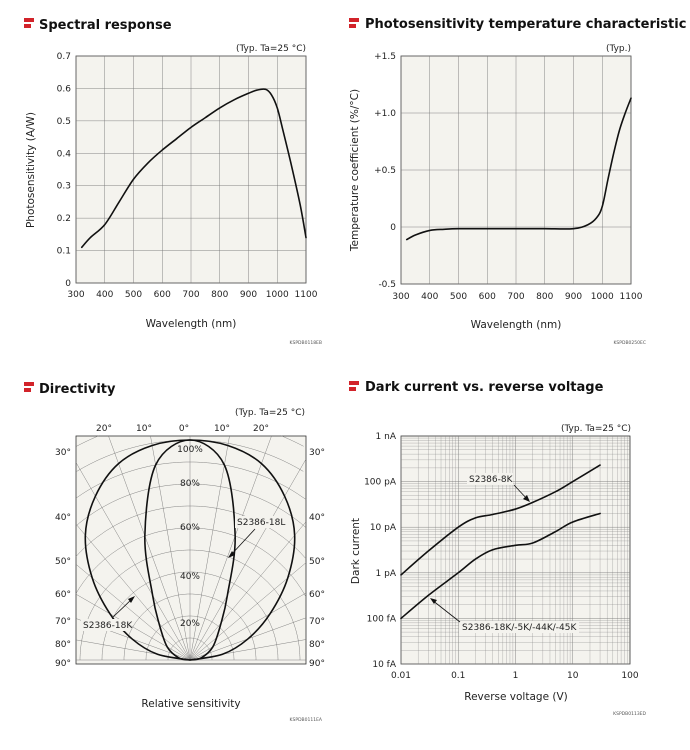 The width and height of the screenshot is (690, 750). Describe the element at coordinates (385, 114) in the screenshot. I see `y-tick-label: +1.0` at that location.